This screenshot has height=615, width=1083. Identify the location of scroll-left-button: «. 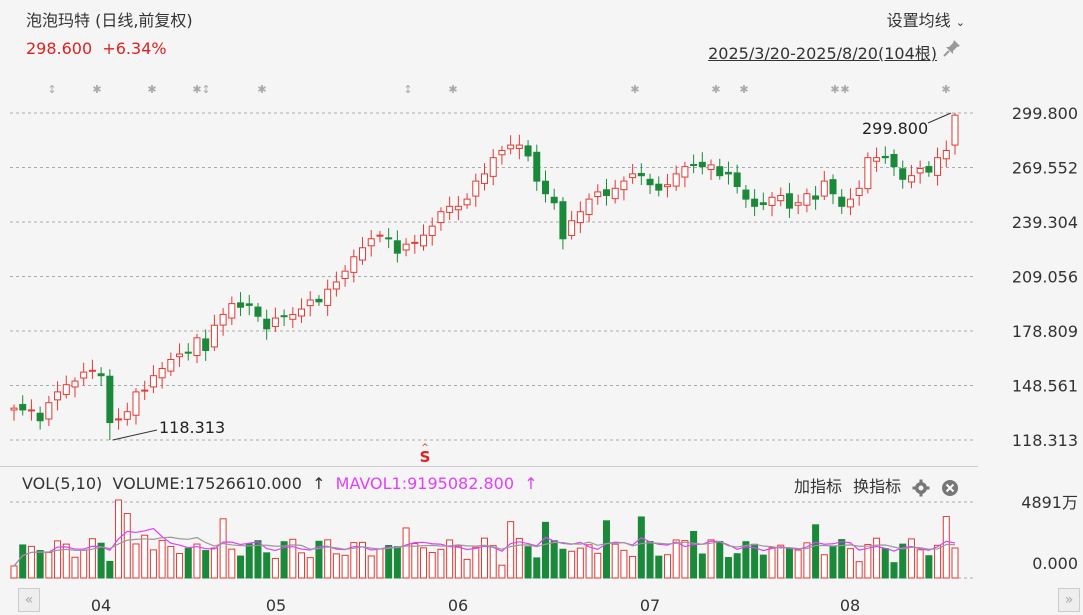
(29, 600).